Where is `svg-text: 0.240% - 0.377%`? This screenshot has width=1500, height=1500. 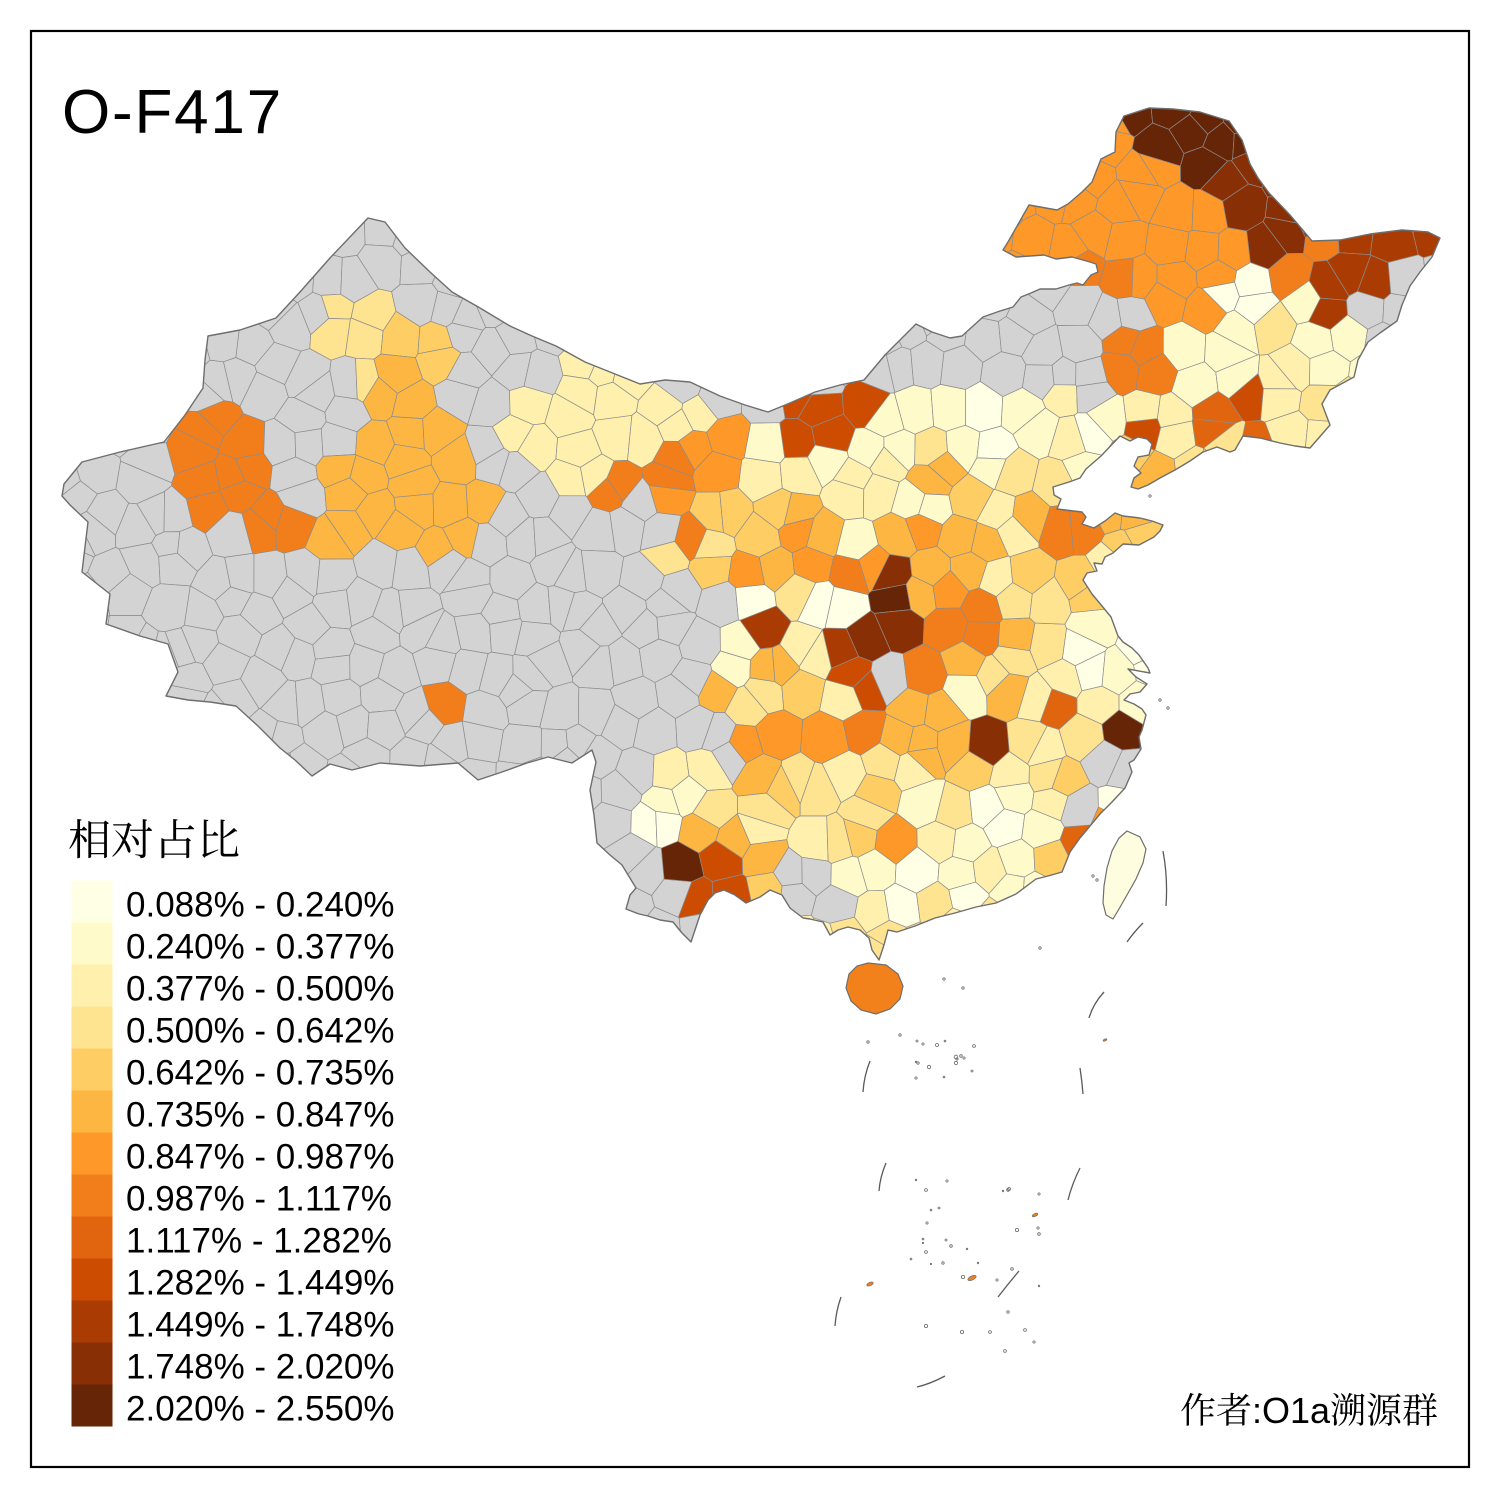 svg-text: 0.240% - 0.377% is located at coordinates (260, 947).